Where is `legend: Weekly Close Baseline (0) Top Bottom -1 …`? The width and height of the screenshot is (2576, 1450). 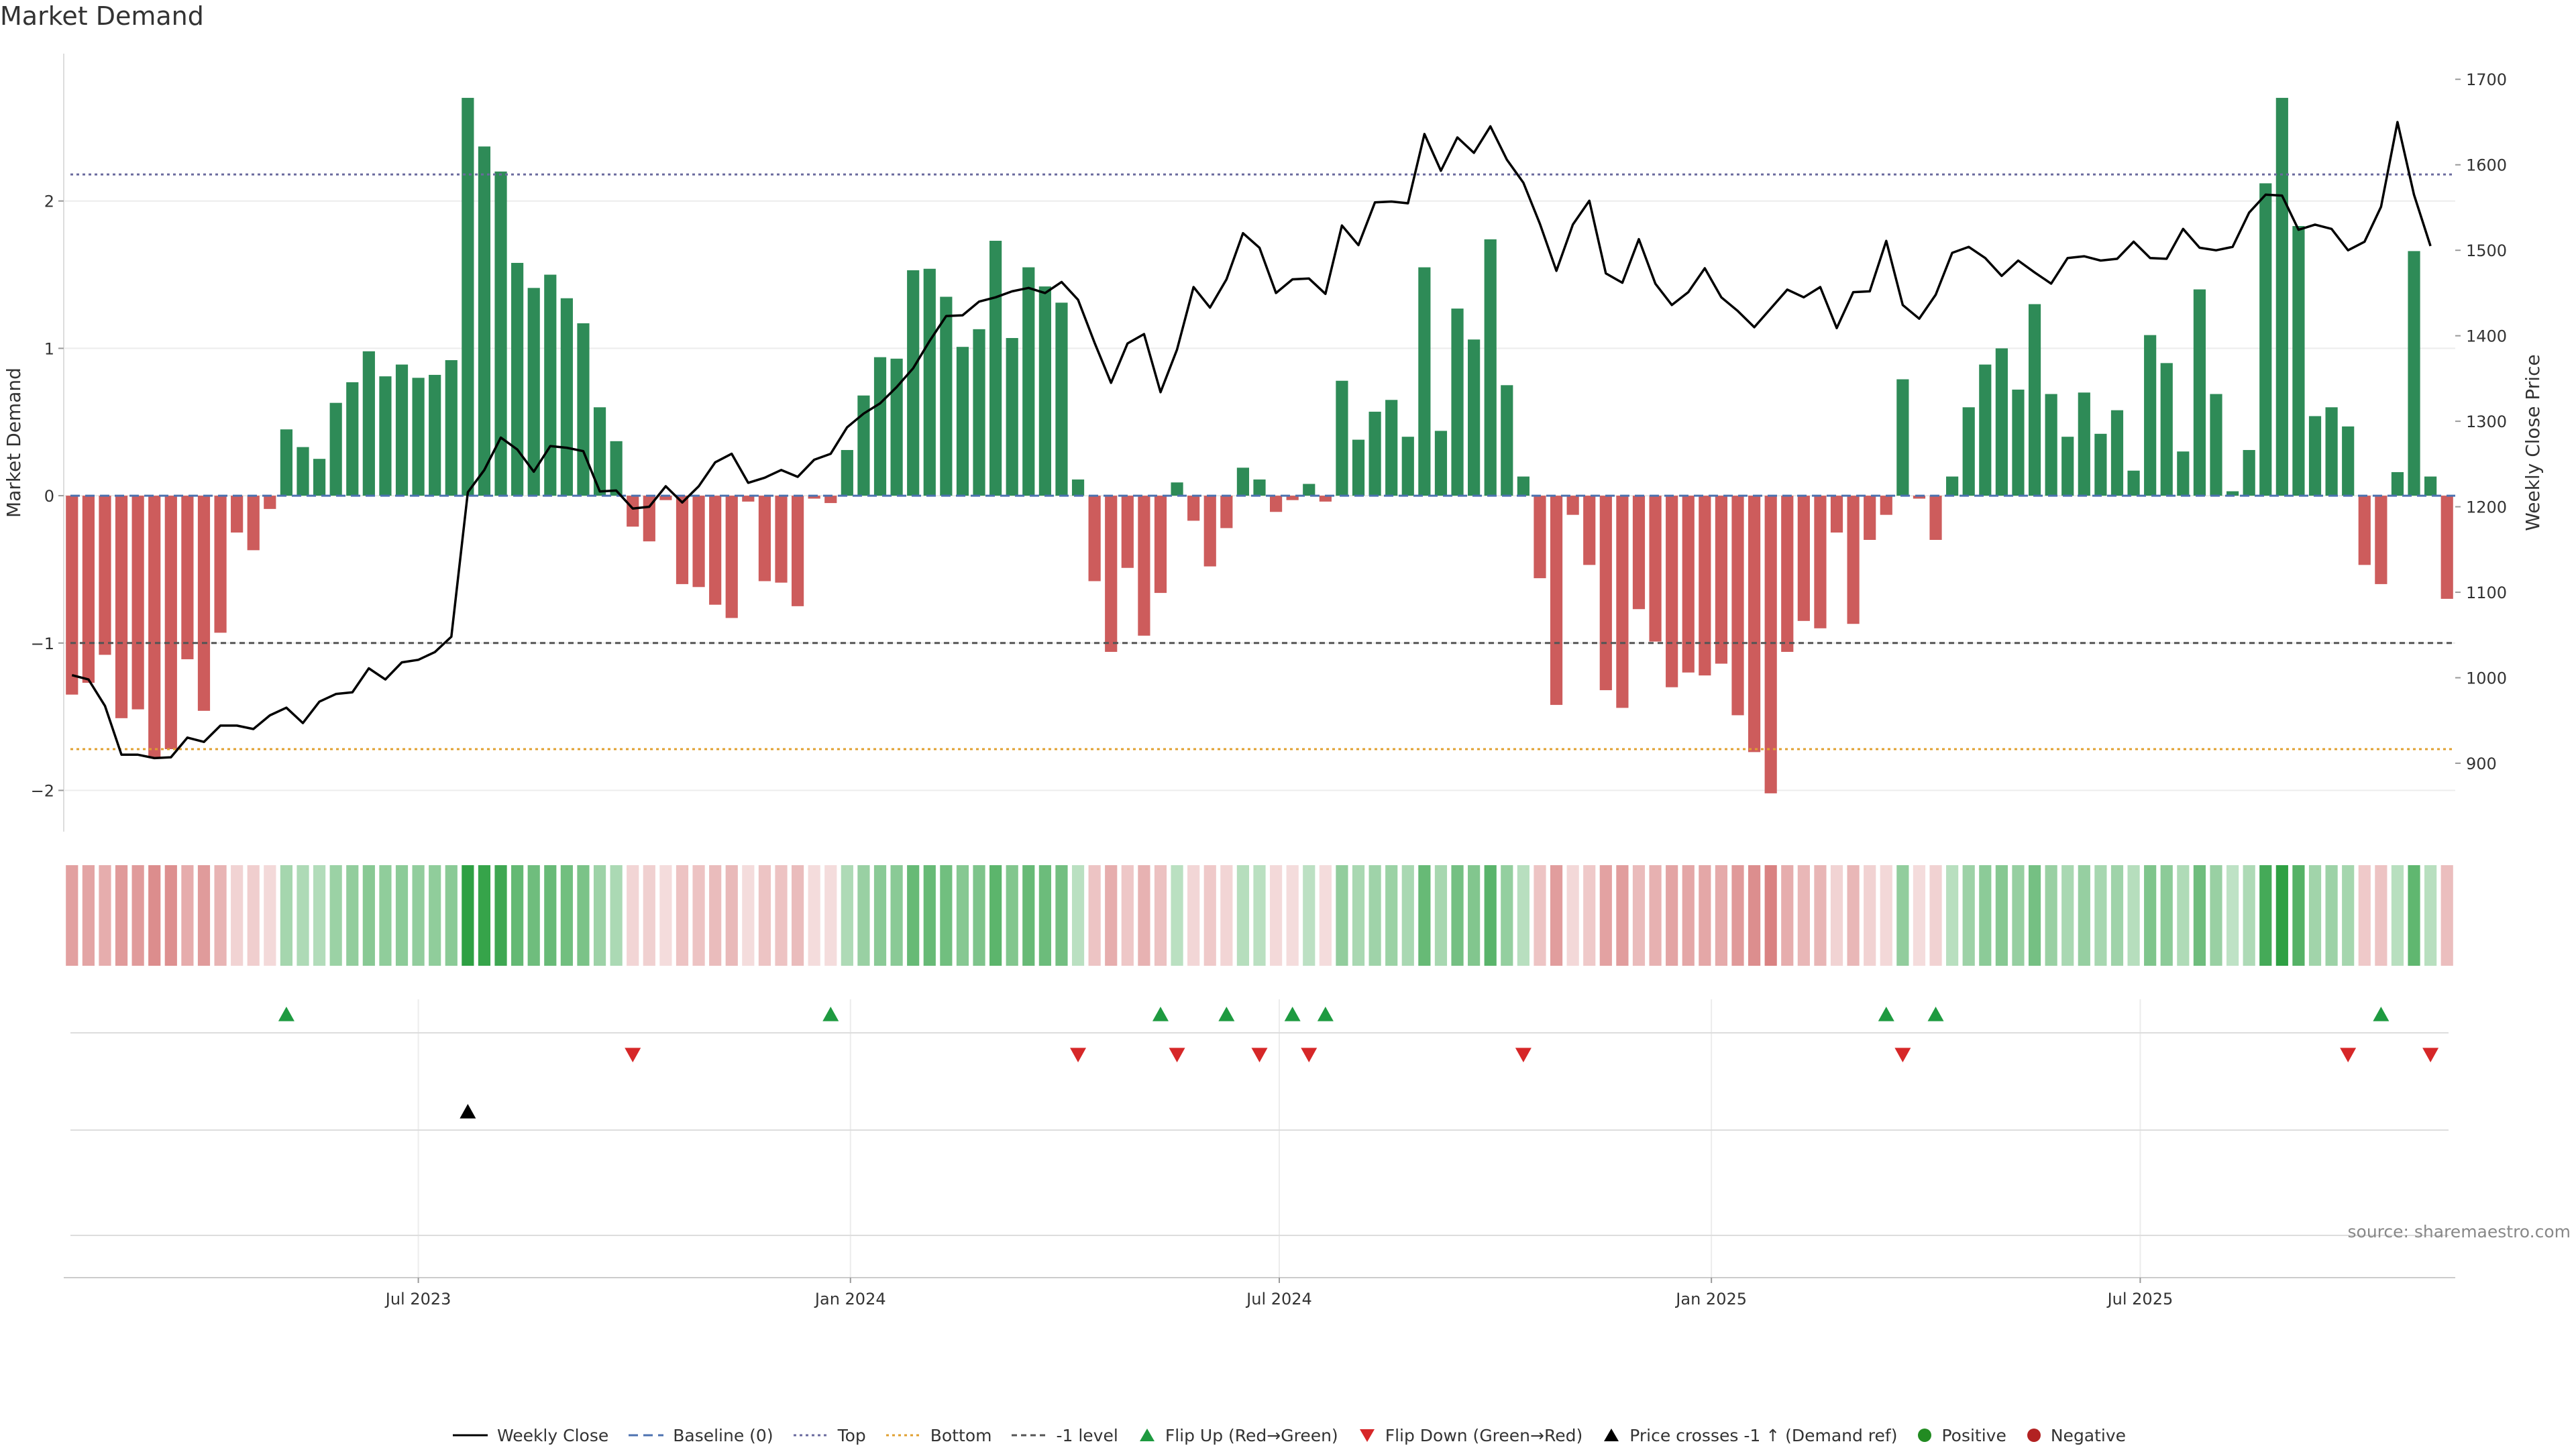
legend: Weekly Close Baseline (0) Top Bottom -1 … is located at coordinates (1288, 1435).